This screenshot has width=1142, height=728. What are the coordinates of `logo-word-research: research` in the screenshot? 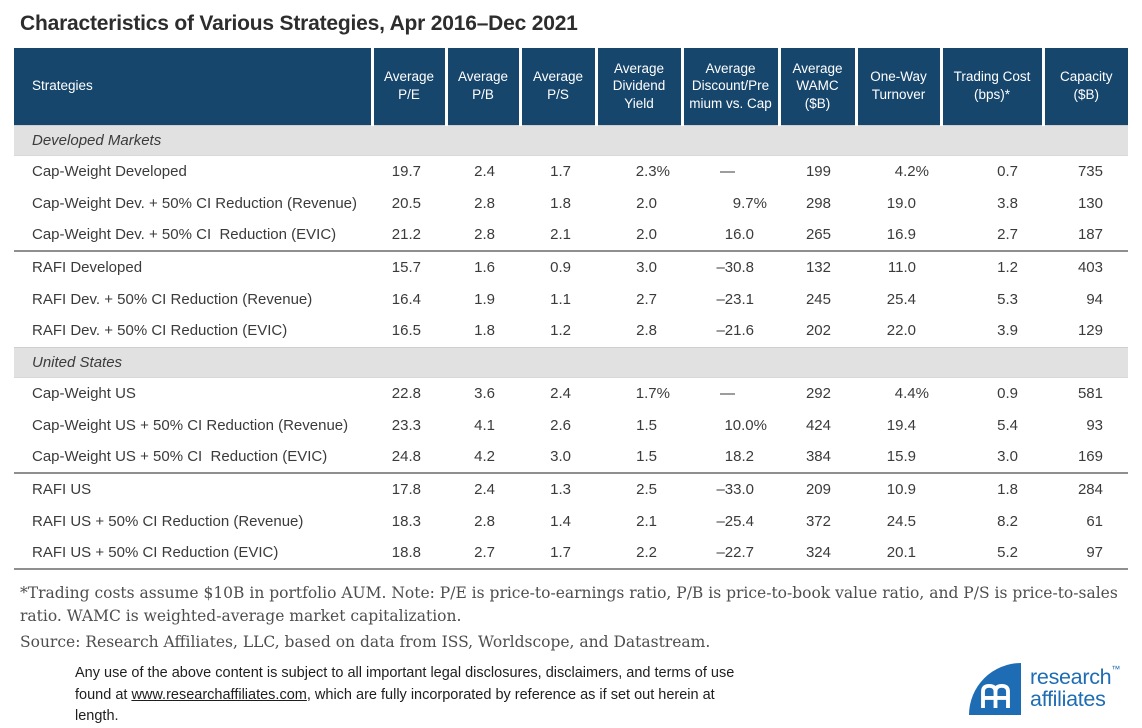 It's located at (1071, 676).